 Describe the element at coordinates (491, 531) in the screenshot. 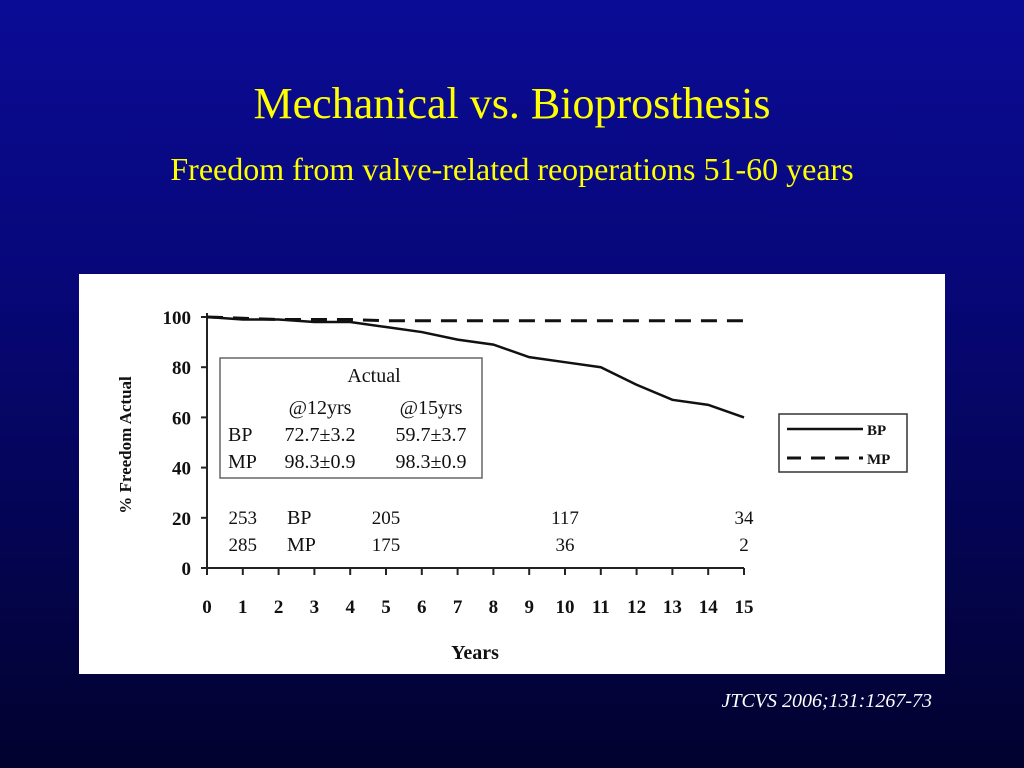

I see `at-risk-numbers: BP MP 253 285 205 175 117 36 34 2` at that location.